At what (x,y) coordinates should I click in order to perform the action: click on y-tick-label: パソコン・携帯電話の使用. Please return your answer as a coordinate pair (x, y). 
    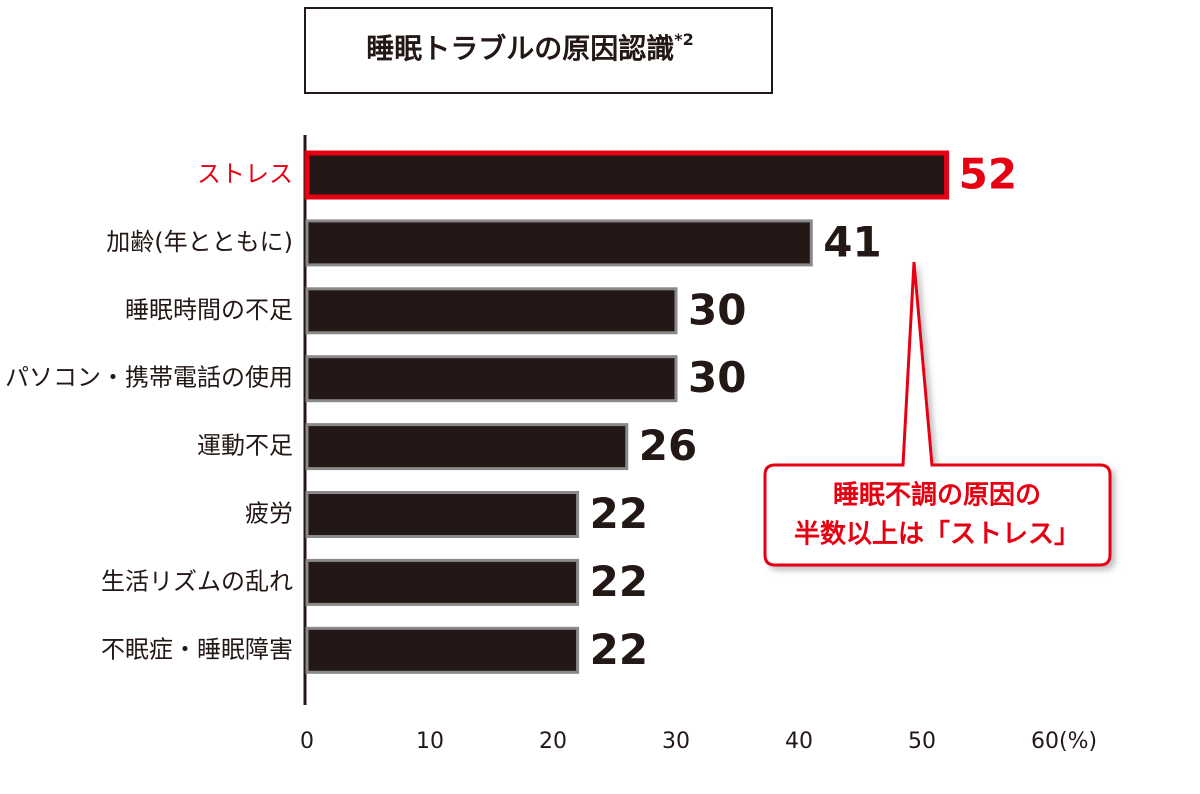
    Looking at the image, I should click on (149, 378).